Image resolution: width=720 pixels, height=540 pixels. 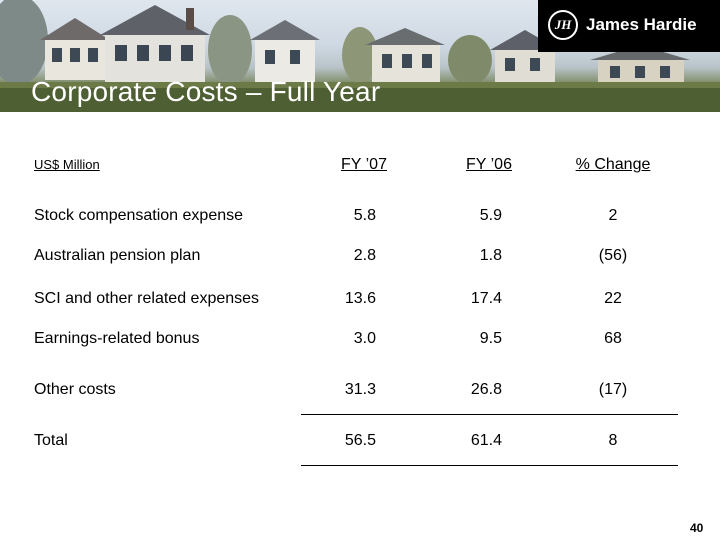 What do you see at coordinates (490, 255) in the screenshot?
I see `row-fy06: 1.8` at bounding box center [490, 255].